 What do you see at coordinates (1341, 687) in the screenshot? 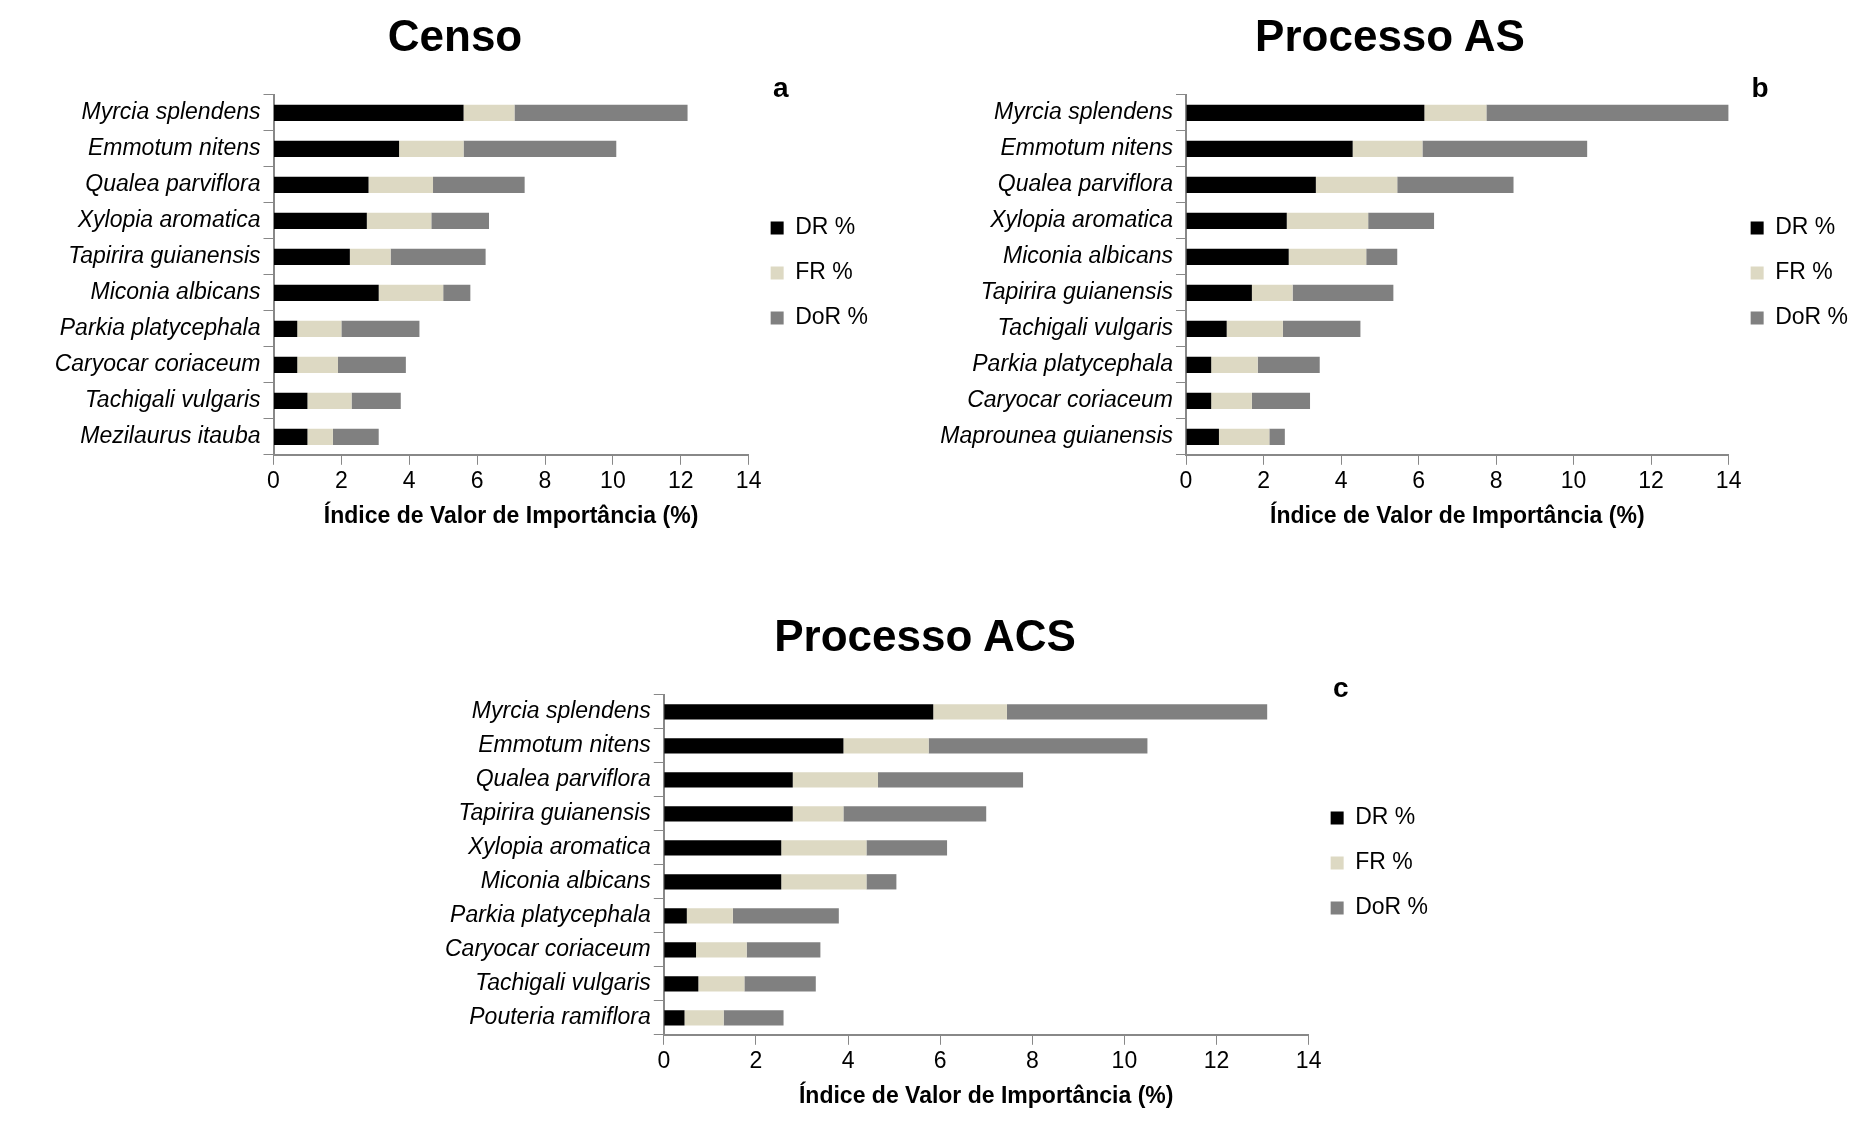
I see `text: c` at bounding box center [1341, 687].